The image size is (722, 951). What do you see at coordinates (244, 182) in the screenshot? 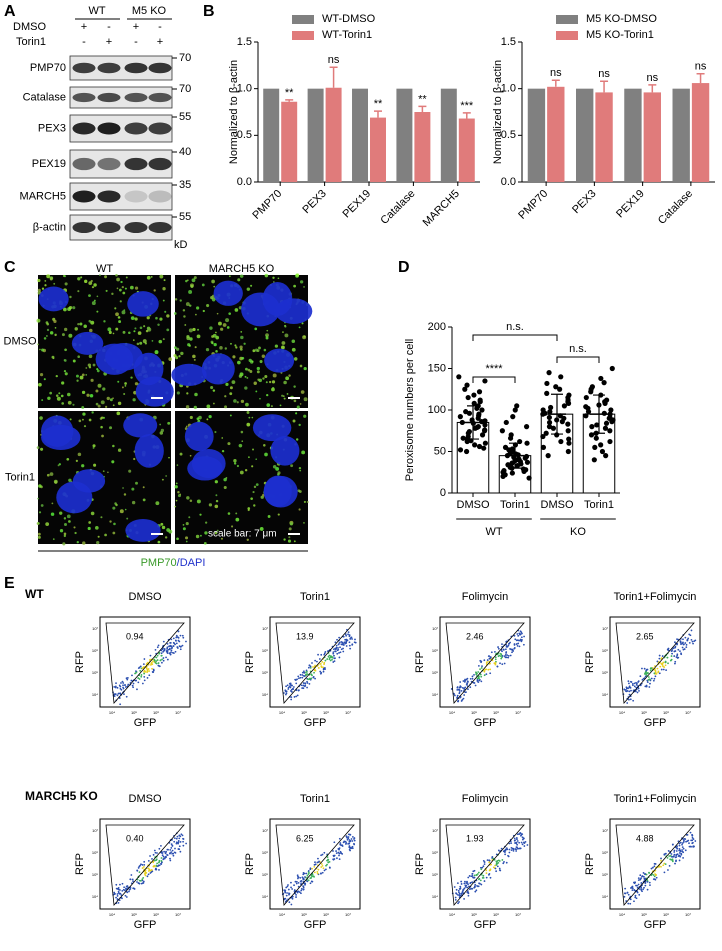
I see `y-tick-label: 0.0` at bounding box center [244, 182].